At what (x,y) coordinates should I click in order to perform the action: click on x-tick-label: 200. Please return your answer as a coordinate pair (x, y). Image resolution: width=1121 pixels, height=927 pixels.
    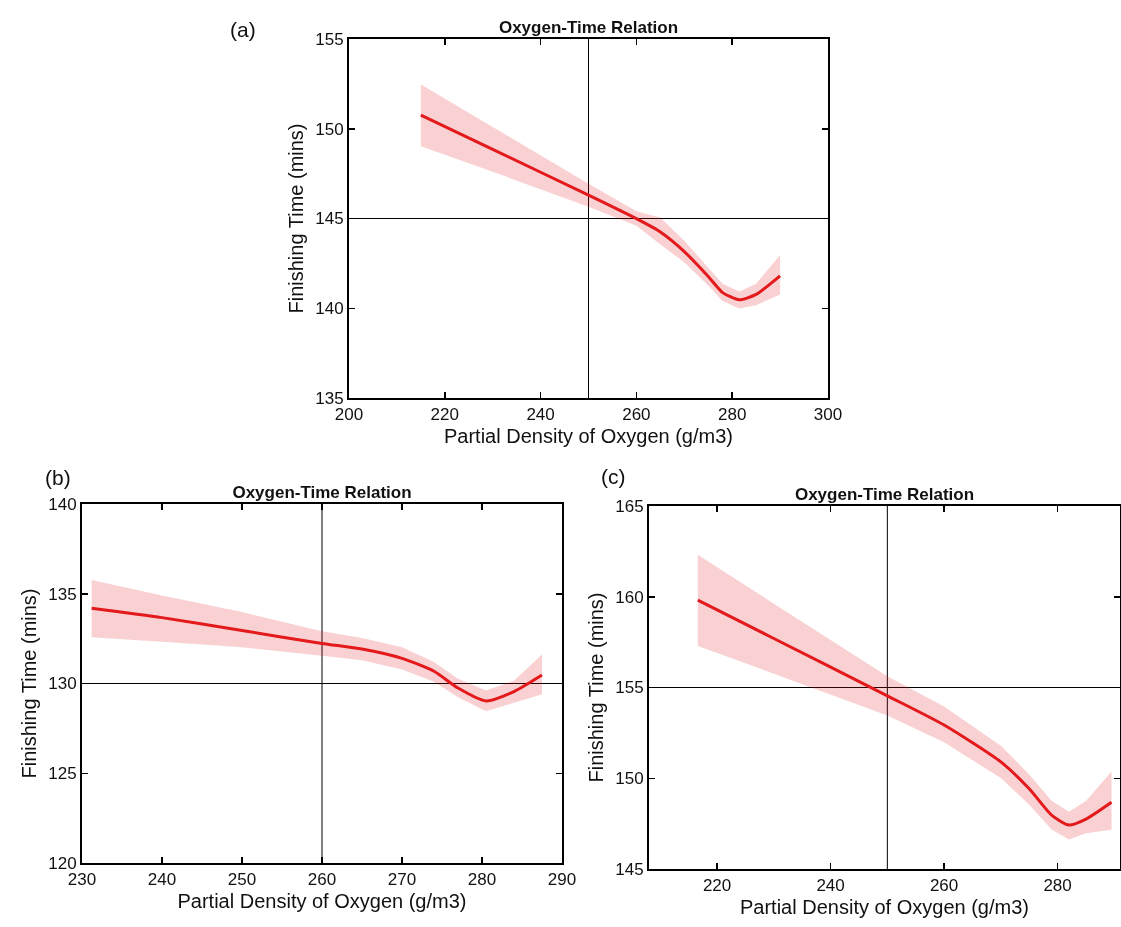
    Looking at the image, I should click on (349, 415).